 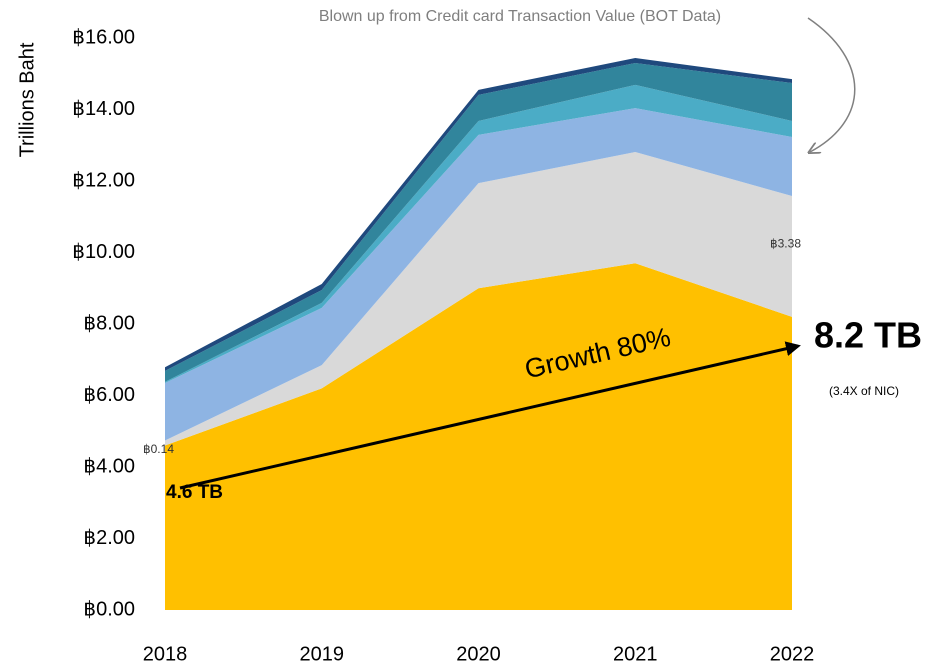 What do you see at coordinates (103, 252) in the screenshot?
I see `y-tick-label: ฿10.00` at bounding box center [103, 252].